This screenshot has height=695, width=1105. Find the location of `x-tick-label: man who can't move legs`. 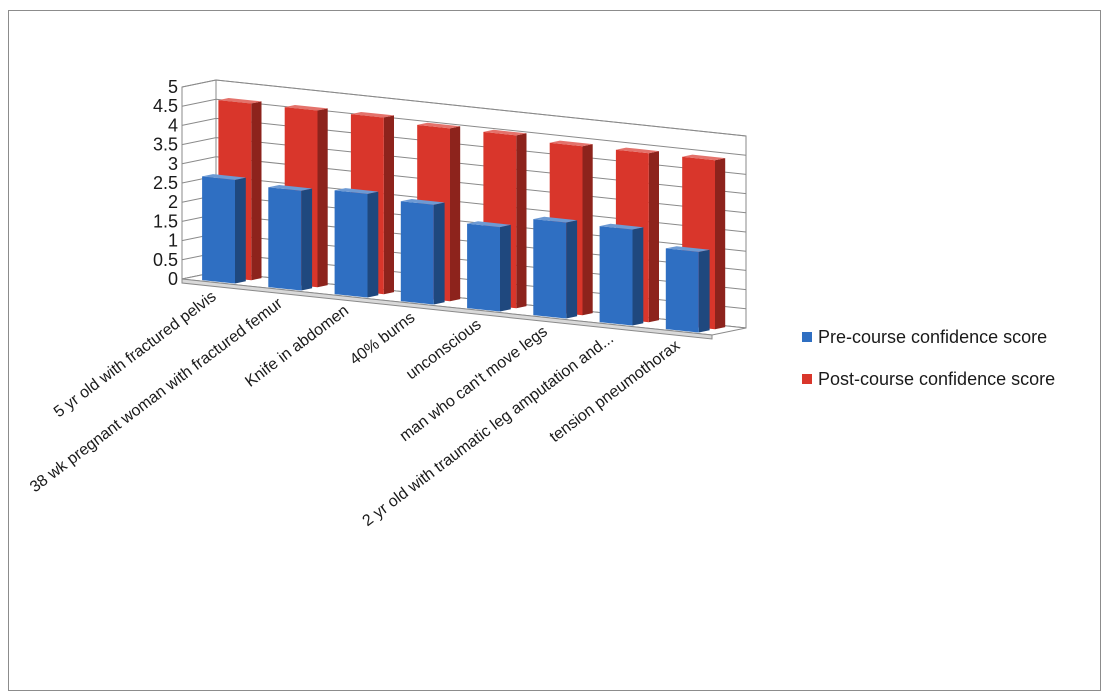

x-tick-label: man who can't move legs is located at coordinates (474, 384).